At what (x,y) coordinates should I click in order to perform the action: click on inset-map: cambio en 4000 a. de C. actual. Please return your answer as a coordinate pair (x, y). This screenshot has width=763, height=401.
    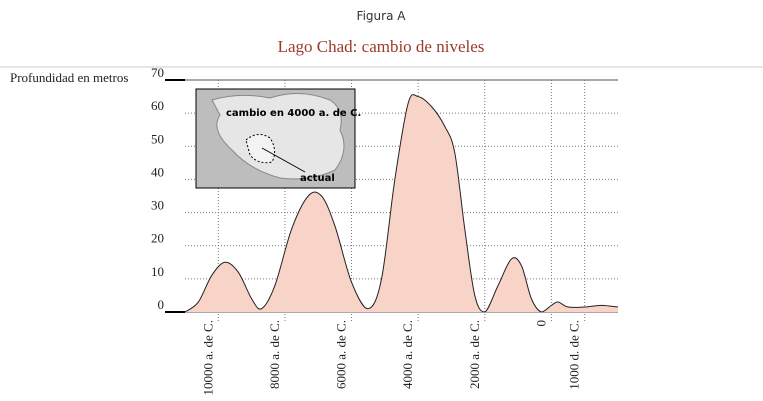
    Looking at the image, I should click on (278, 138).